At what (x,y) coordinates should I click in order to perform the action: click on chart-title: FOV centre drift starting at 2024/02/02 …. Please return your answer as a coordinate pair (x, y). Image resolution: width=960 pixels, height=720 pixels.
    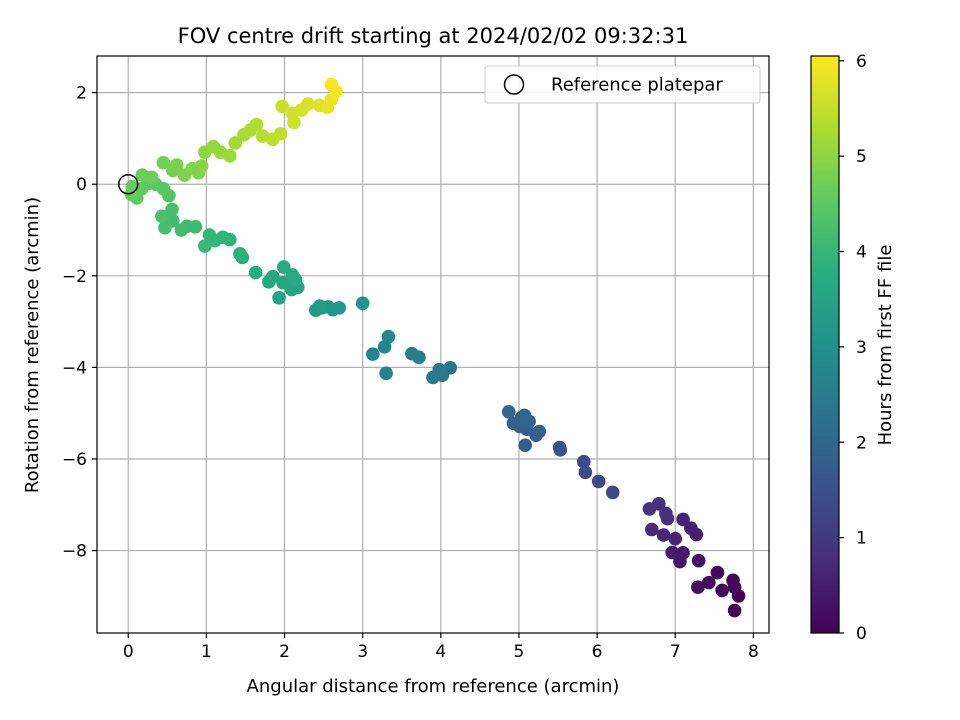
    Looking at the image, I should click on (433, 36).